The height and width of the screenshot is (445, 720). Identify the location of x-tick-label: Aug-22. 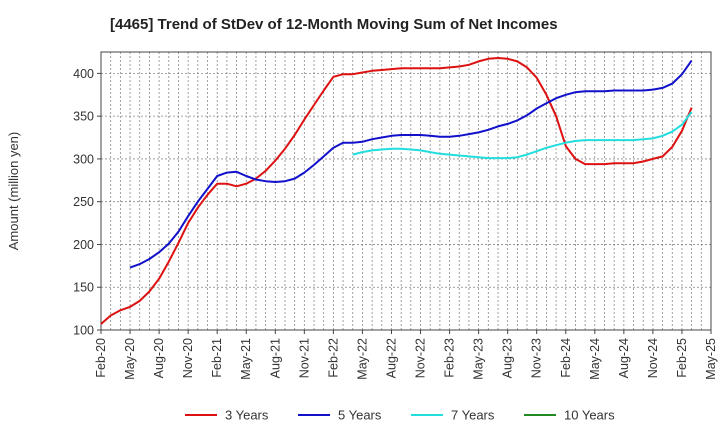
(391, 358).